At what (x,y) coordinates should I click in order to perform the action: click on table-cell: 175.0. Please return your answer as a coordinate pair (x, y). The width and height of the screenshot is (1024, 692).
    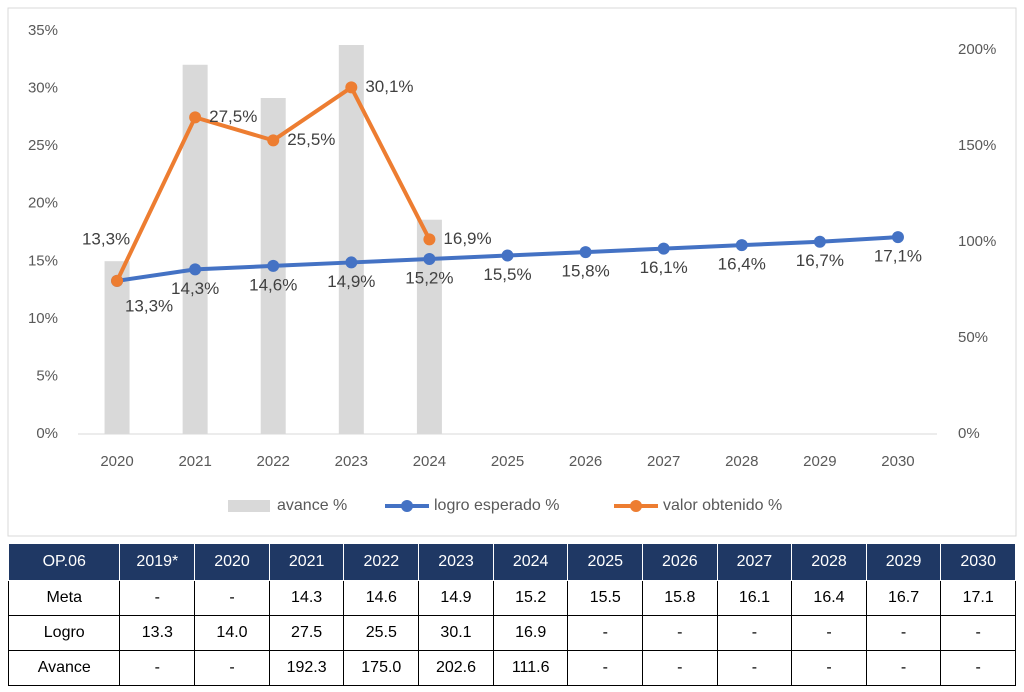
    Looking at the image, I should click on (381, 668).